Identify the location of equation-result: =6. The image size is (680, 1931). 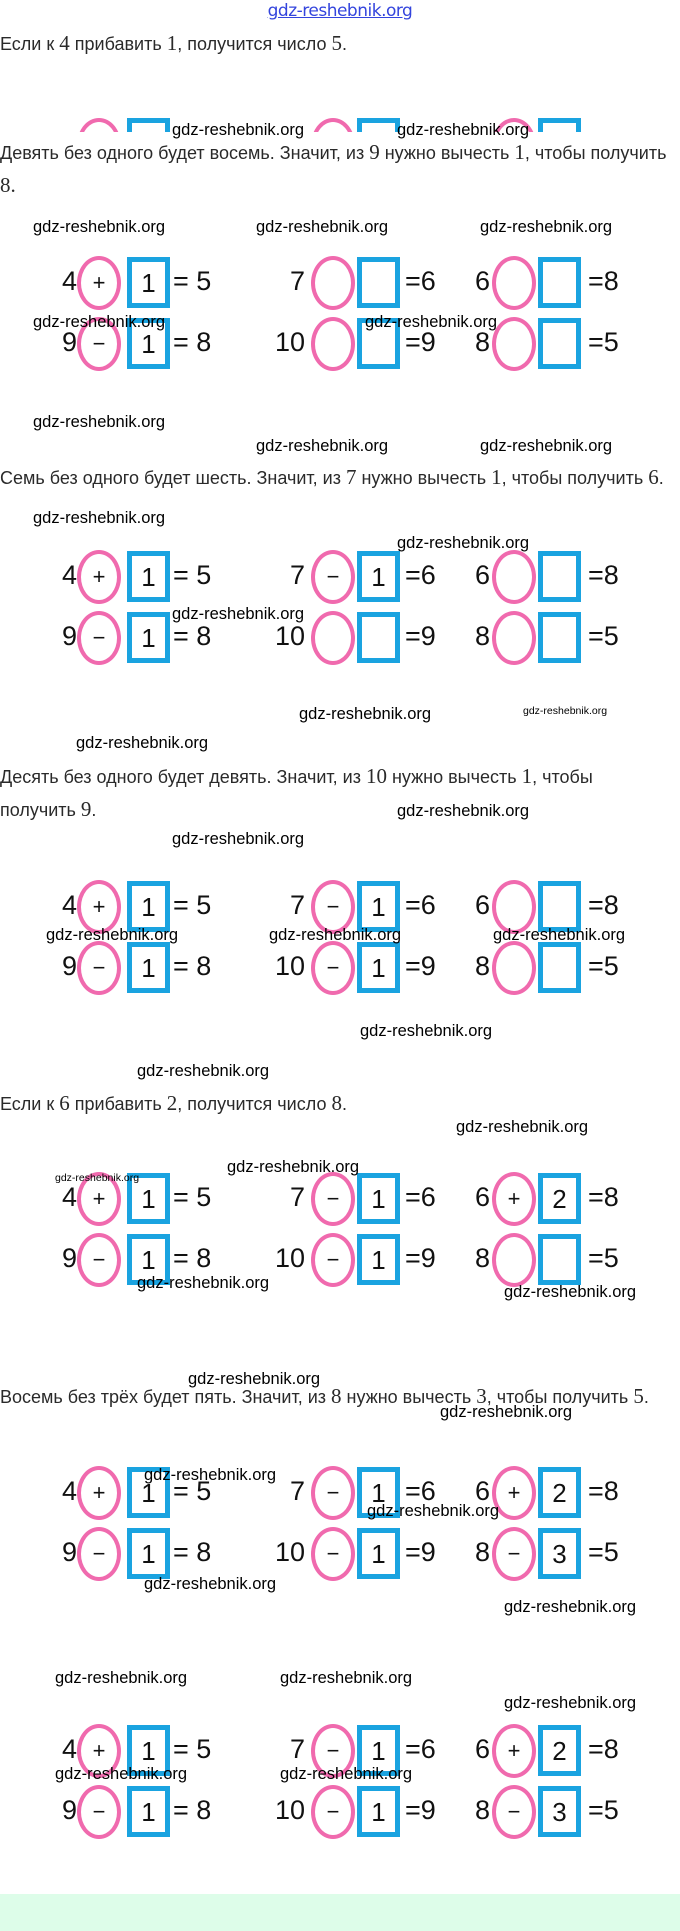
(420, 1491).